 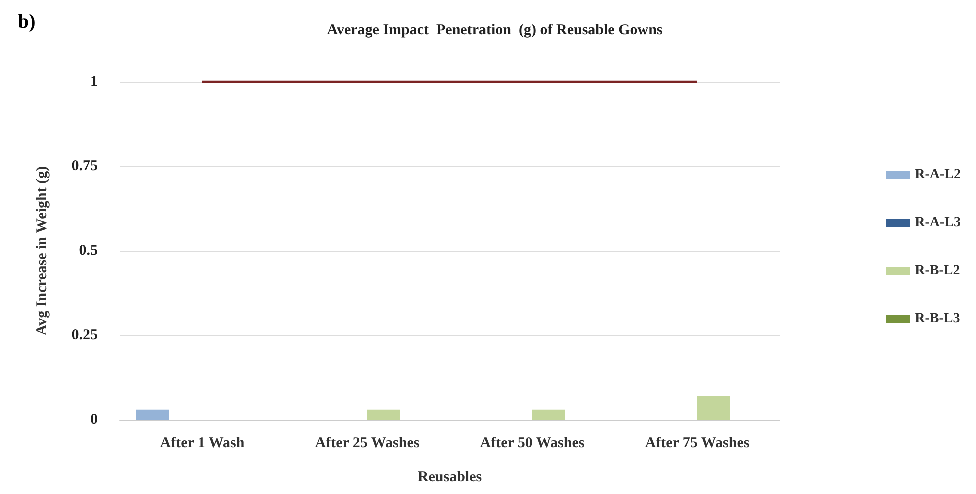 I want to click on legend-label: R-B-L2, so click(x=937, y=271).